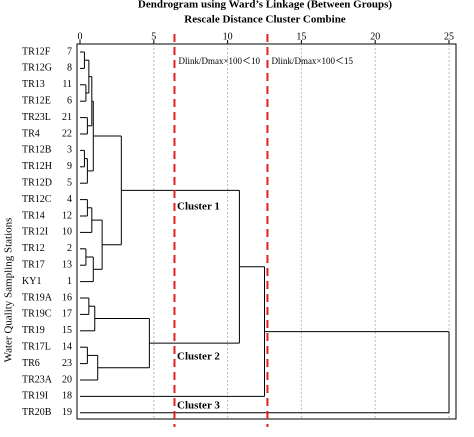  Describe the element at coordinates (67, 346) in the screenshot. I see `leaf-id: 14` at that location.